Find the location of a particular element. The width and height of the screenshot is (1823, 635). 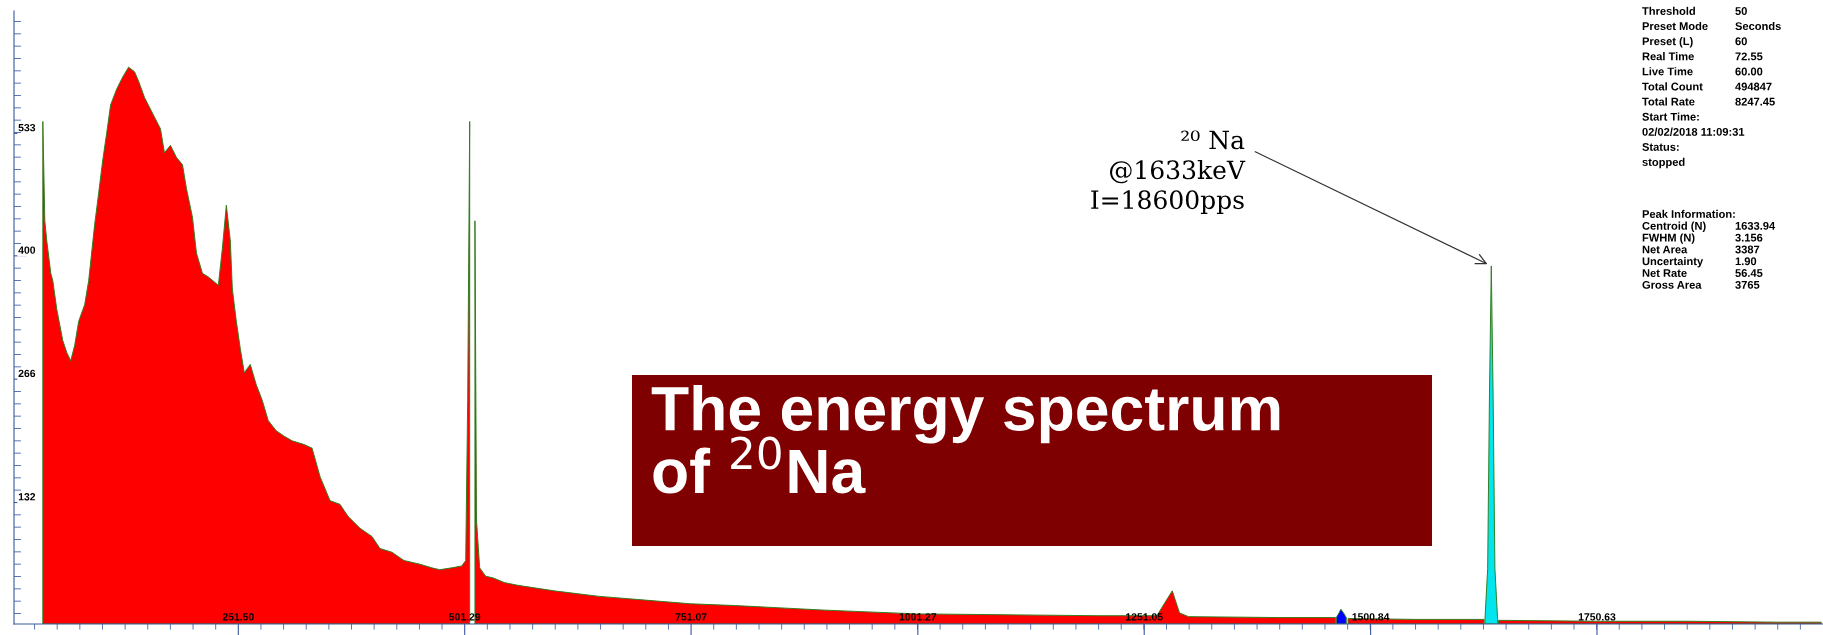

text: FWHM (N) 3.156 is located at coordinates (1702, 238).